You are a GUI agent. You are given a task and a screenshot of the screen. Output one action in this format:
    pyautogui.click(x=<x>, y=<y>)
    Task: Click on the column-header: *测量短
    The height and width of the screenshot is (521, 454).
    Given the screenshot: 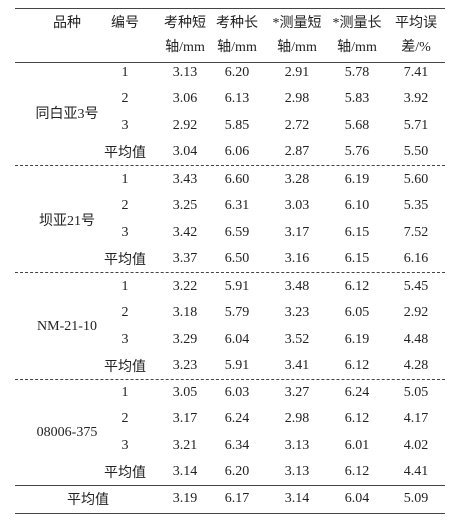 What is the action you would take?
    pyautogui.click(x=297, y=23)
    